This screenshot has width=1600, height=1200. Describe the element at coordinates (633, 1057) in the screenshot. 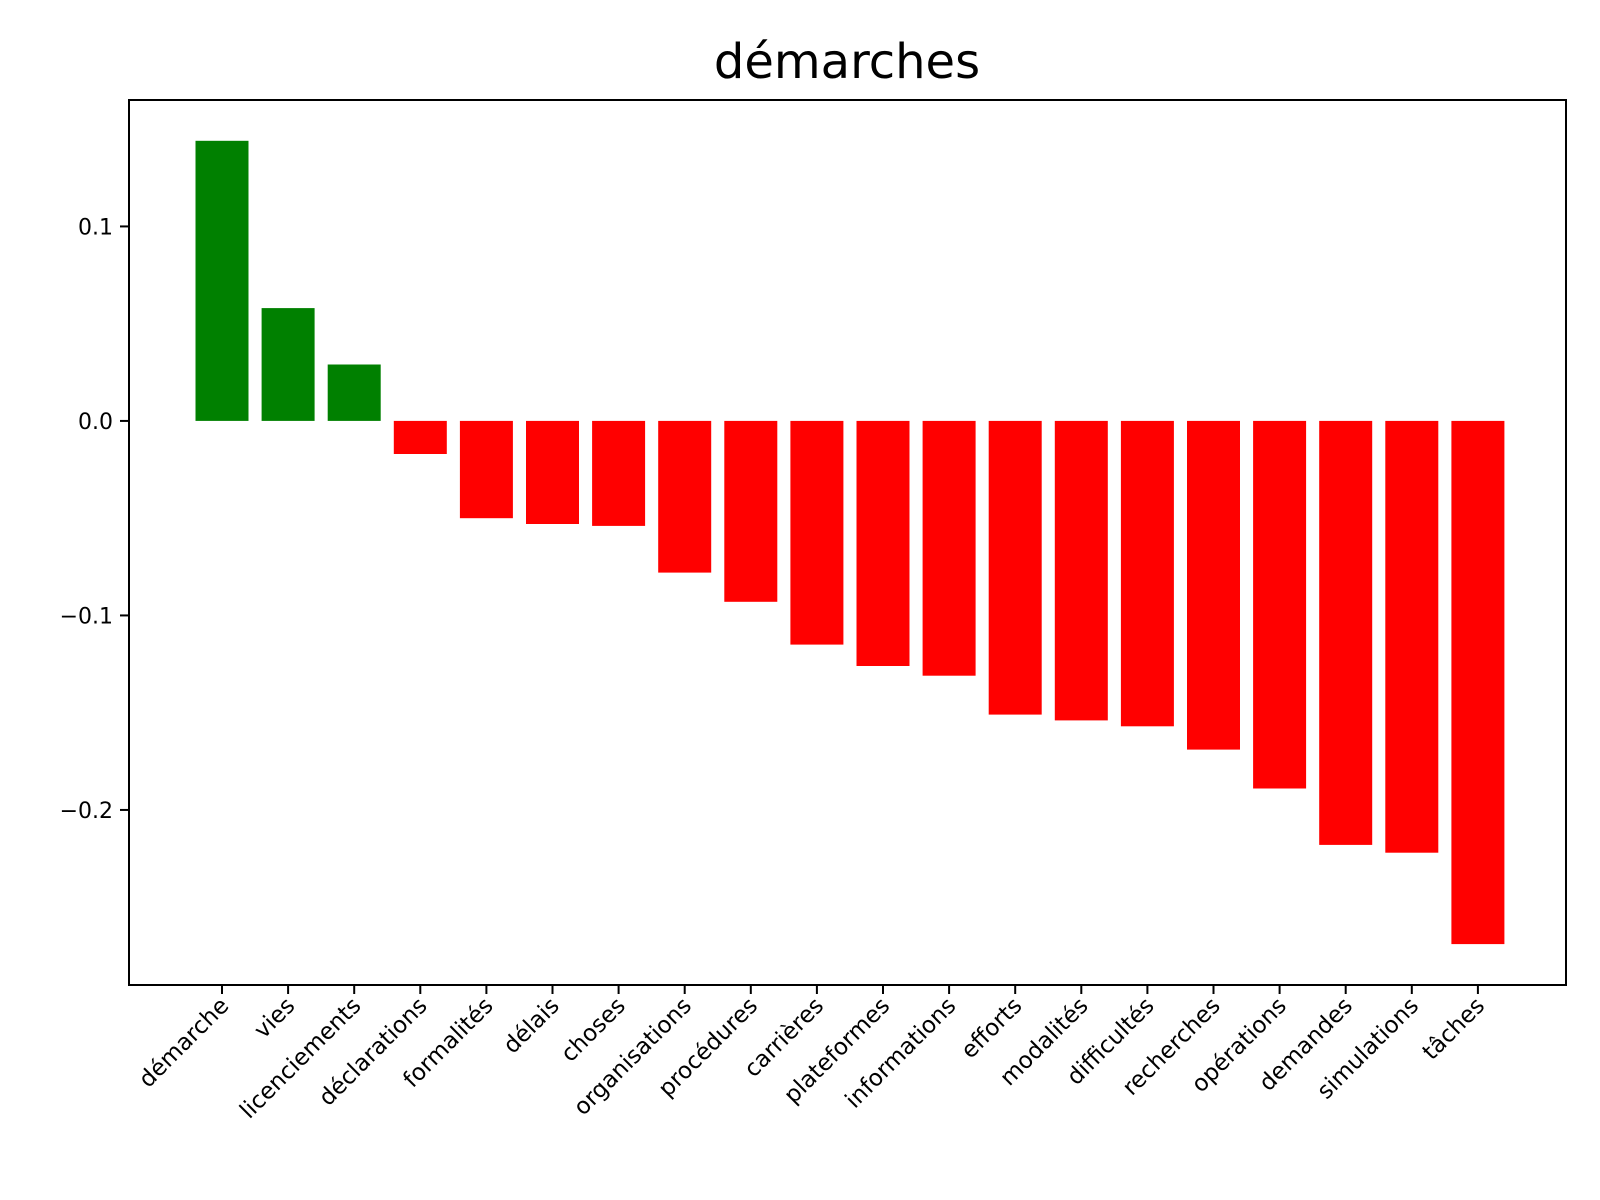

I see `x-tick-label: organisations` at that location.